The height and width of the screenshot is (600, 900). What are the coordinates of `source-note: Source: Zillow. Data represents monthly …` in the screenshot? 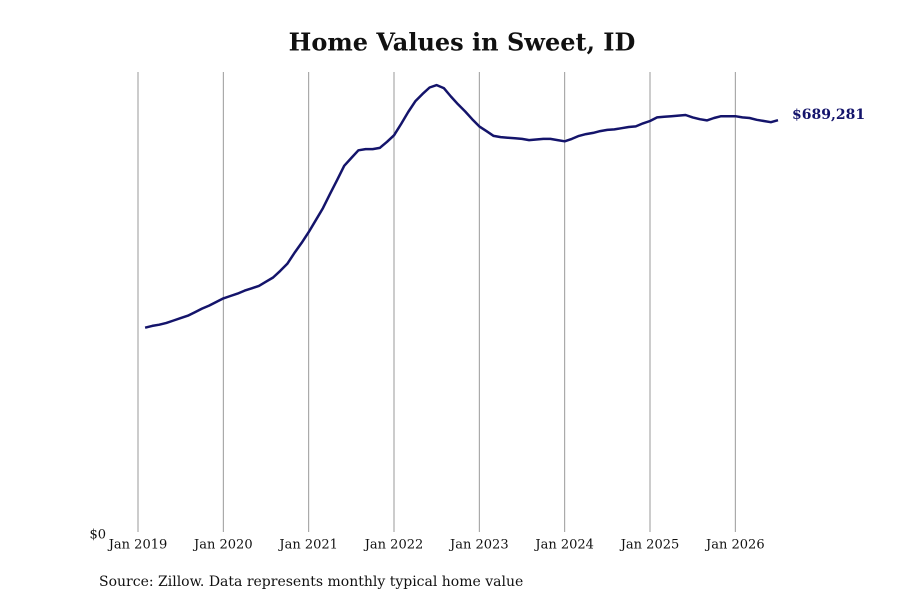 It's located at (311, 582).